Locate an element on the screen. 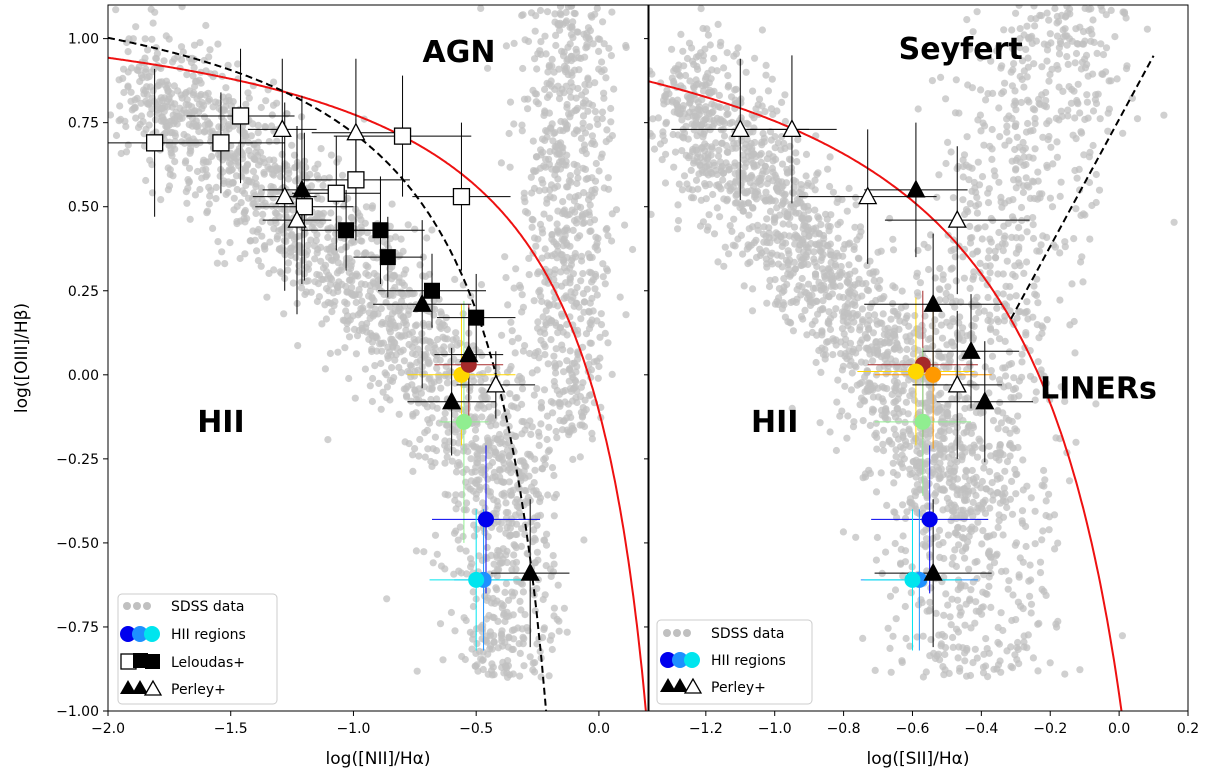 This screenshot has height=776, width=1208. legend-box is located at coordinates (197, 649).